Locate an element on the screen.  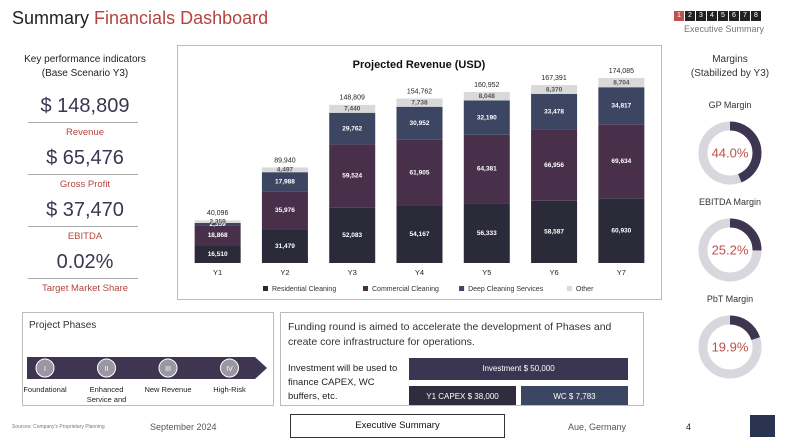
x-tick-label: Y2 is located at coordinates (284, 272).